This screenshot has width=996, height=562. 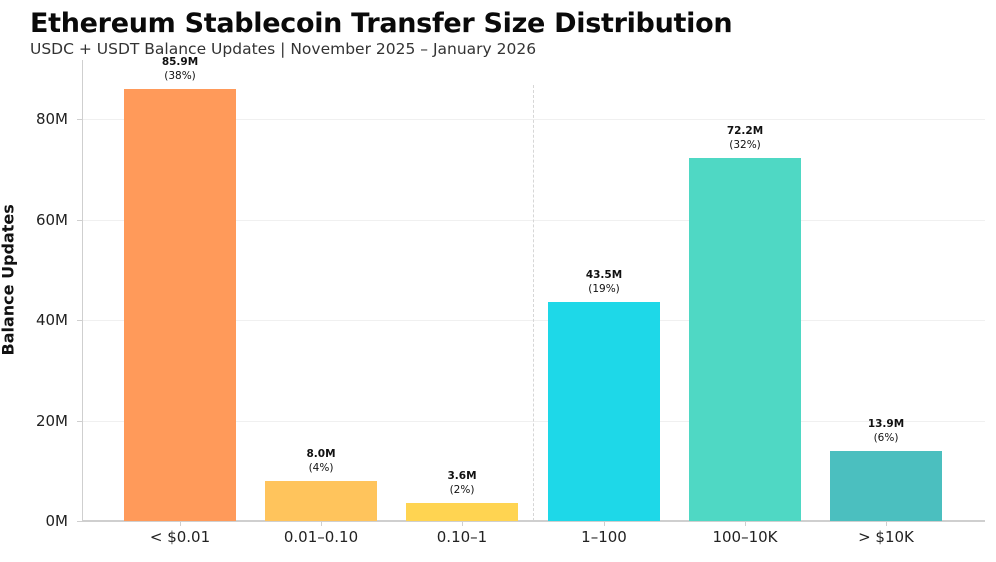 I want to click on bar-value: 85.9M, so click(x=180, y=62).